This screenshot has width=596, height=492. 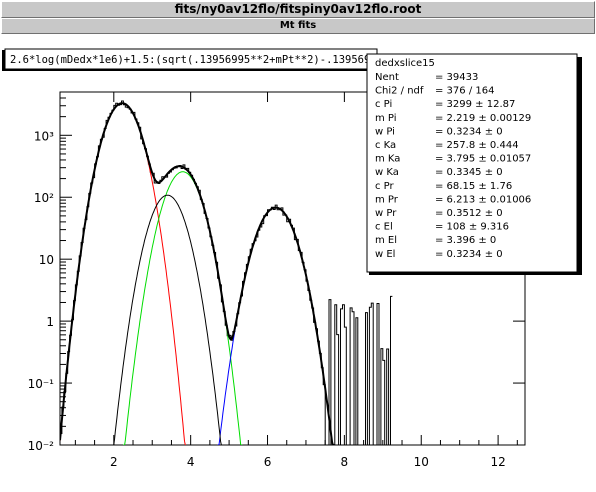 I want to click on stats-row-label: w Ka, so click(x=387, y=172).